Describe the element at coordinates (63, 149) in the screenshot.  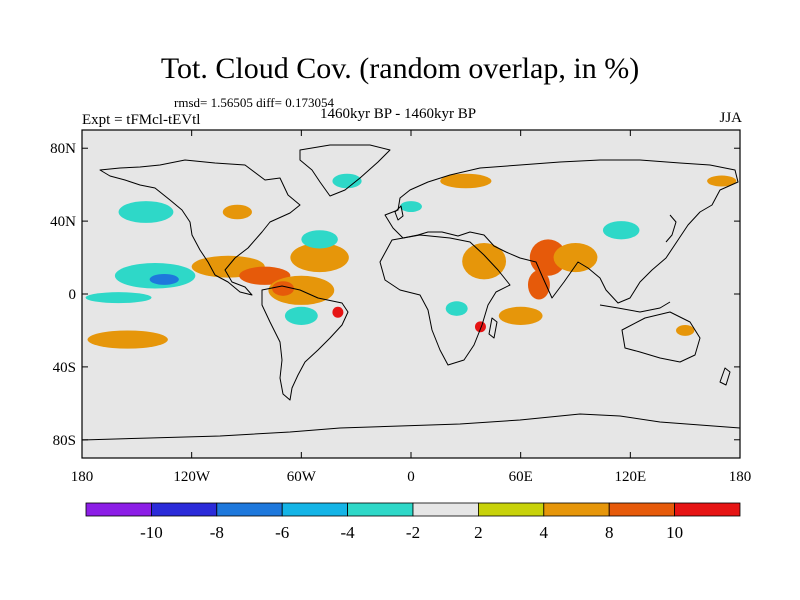
I see `lat-tick-label: 80N` at that location.